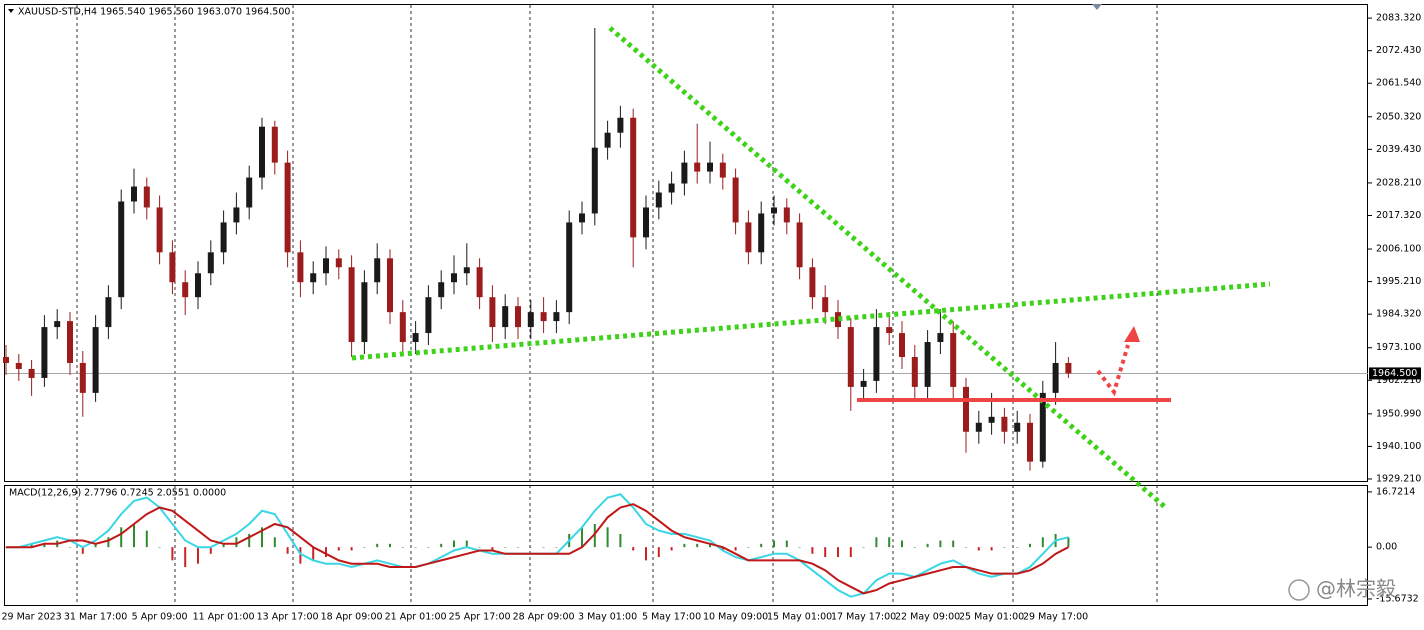  What do you see at coordinates (1356, 589) in the screenshot?
I see `watermark: @林宗毅` at bounding box center [1356, 589].